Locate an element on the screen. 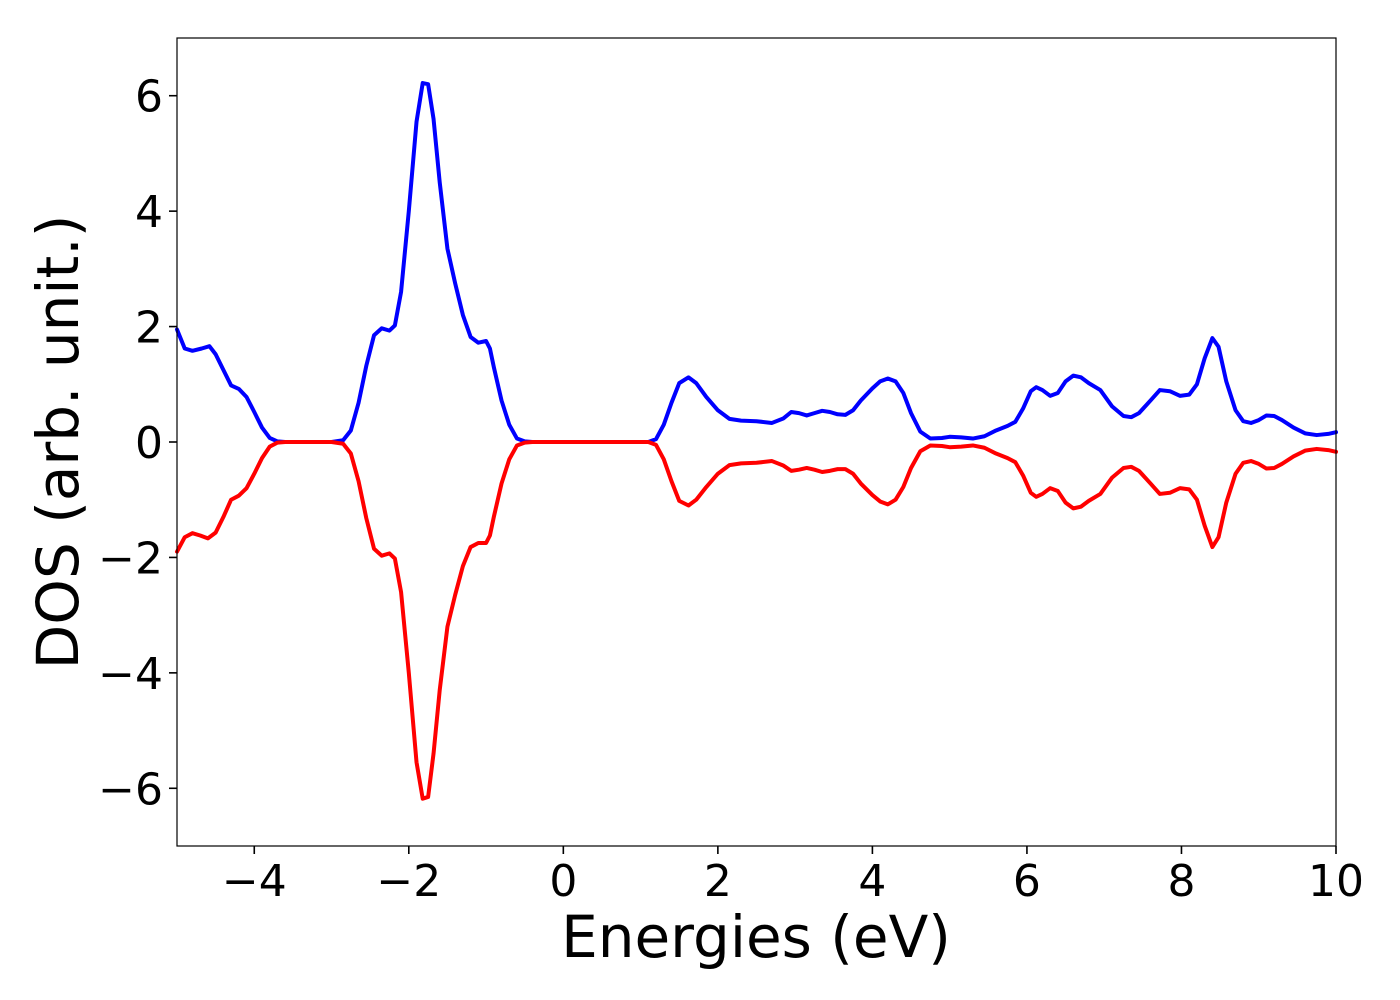  y-tick-label: −4 is located at coordinates (130, 674).